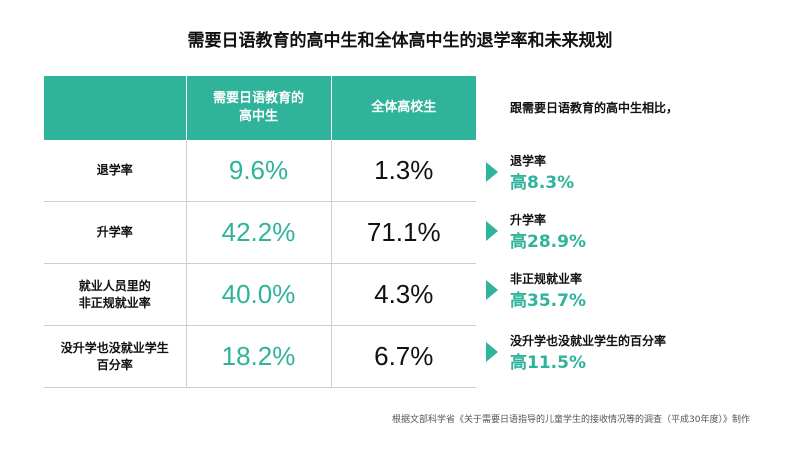 Image resolution: width=800 pixels, height=450 pixels. Describe the element at coordinates (588, 341) in the screenshot. I see `comparison-label: 没升学也没就业学生的百分率` at that location.